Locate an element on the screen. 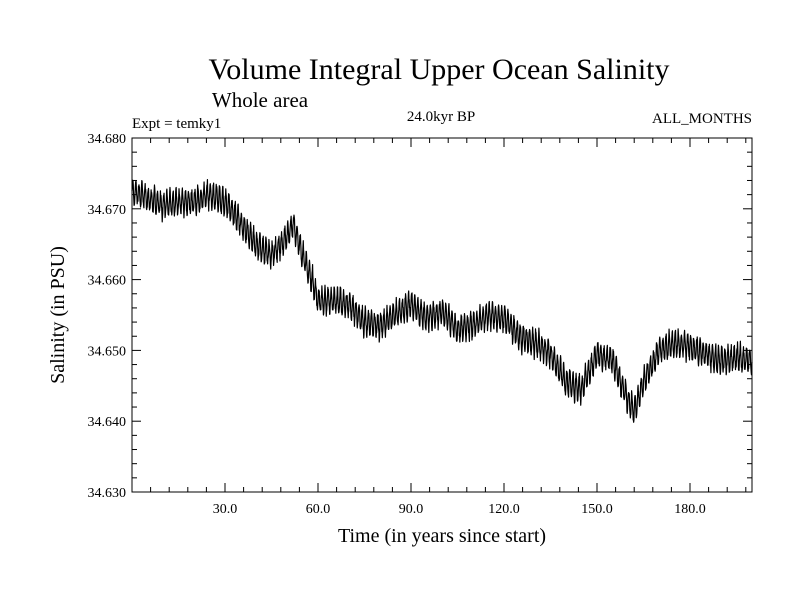 The image size is (800, 600). x-tick-label: 180.0 is located at coordinates (690, 509).